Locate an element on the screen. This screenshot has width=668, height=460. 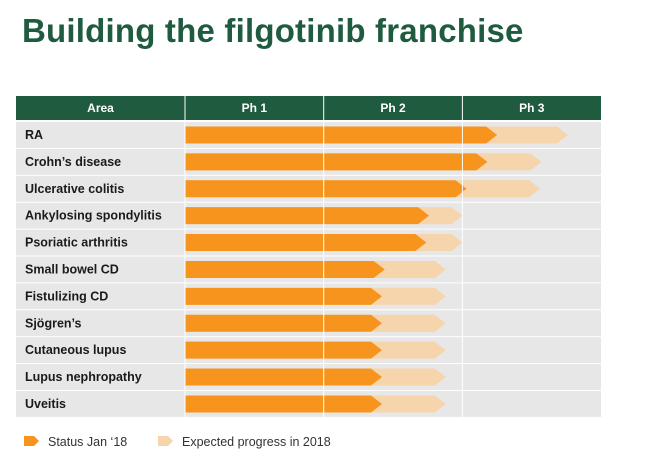
row-label: Fistulizing CD is located at coordinates (66, 296).